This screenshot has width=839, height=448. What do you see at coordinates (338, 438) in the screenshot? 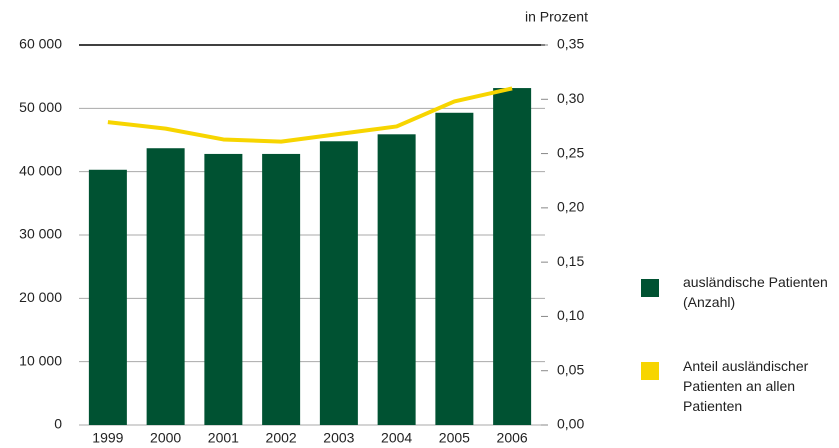
I see `x-tick-label: 2003` at bounding box center [338, 438].